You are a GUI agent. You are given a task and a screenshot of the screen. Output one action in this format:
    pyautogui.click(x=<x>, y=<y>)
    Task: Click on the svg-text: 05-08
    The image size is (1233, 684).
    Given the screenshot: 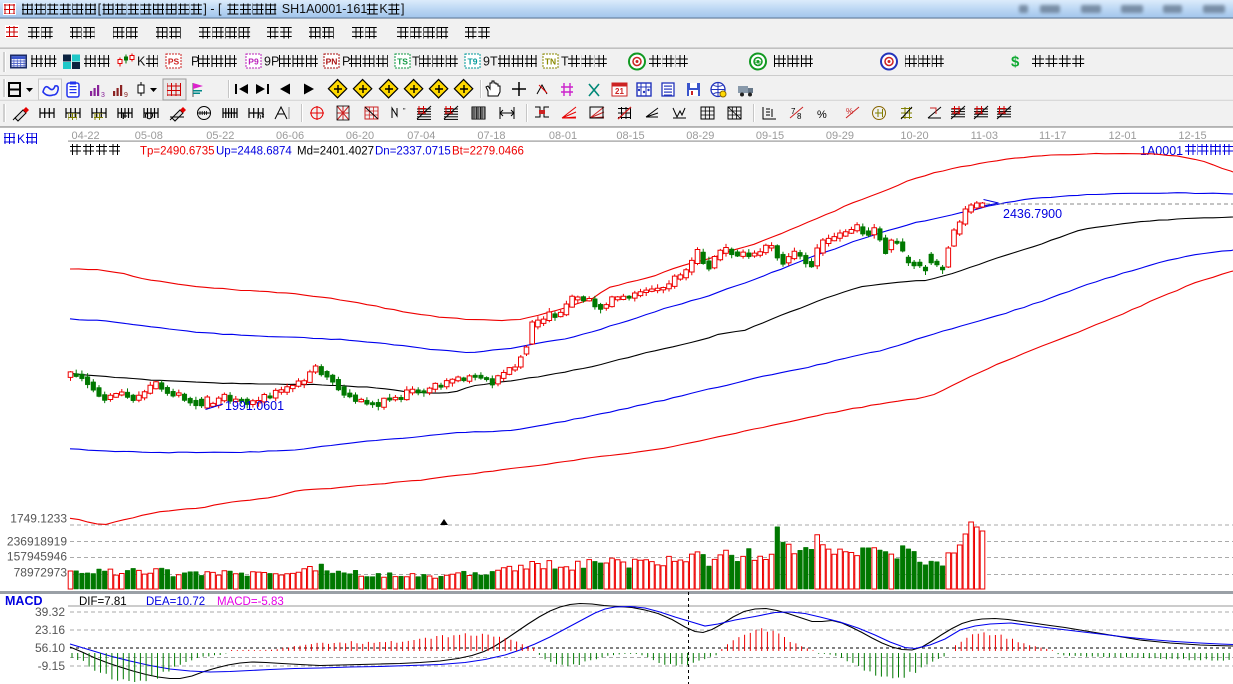 What is the action you would take?
    pyautogui.click(x=149, y=136)
    